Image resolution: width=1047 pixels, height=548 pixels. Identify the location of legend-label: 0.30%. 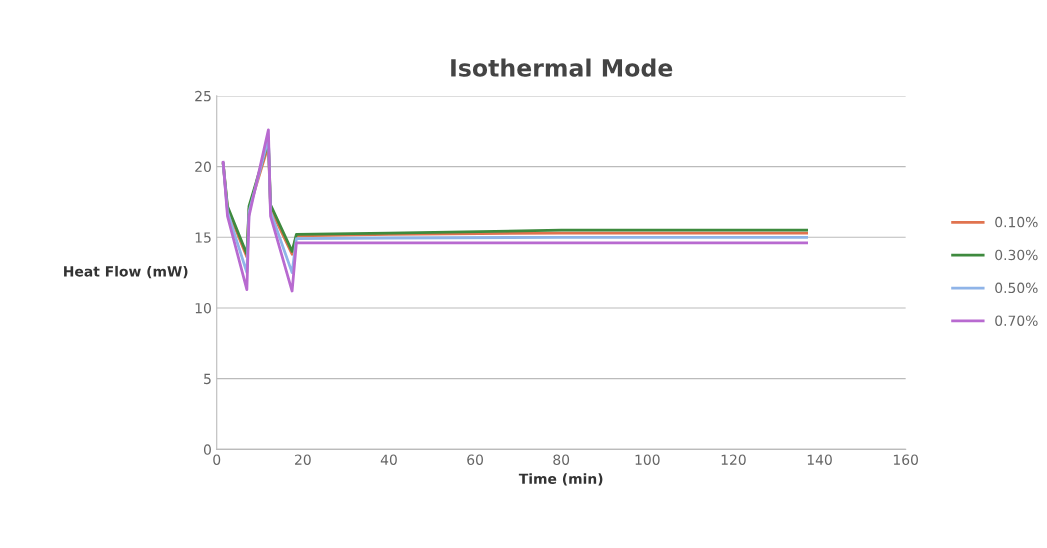
(1016, 255).